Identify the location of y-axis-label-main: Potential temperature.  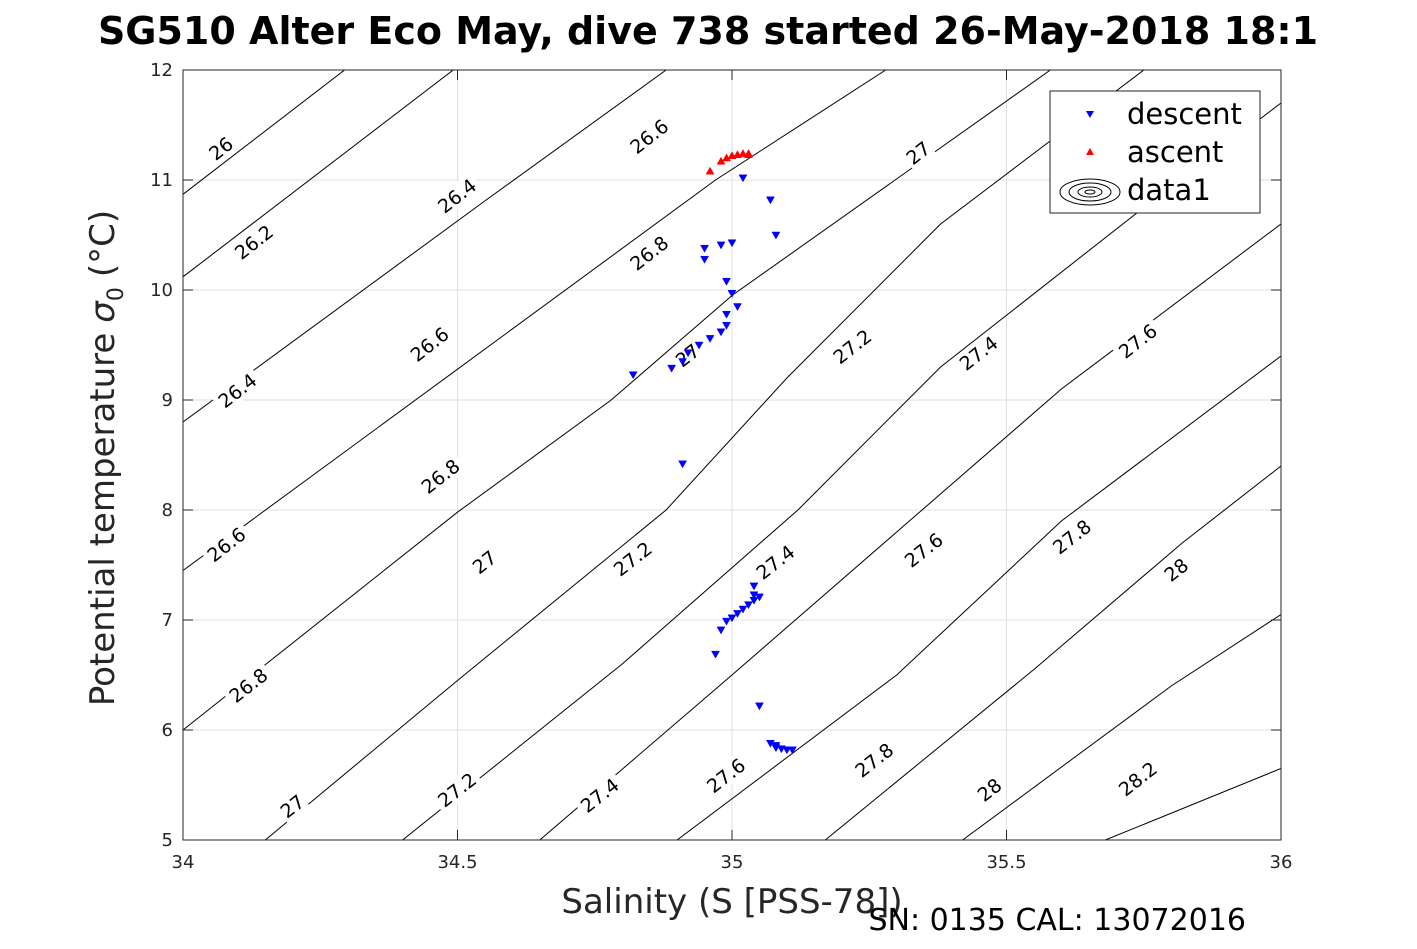
(103, 519).